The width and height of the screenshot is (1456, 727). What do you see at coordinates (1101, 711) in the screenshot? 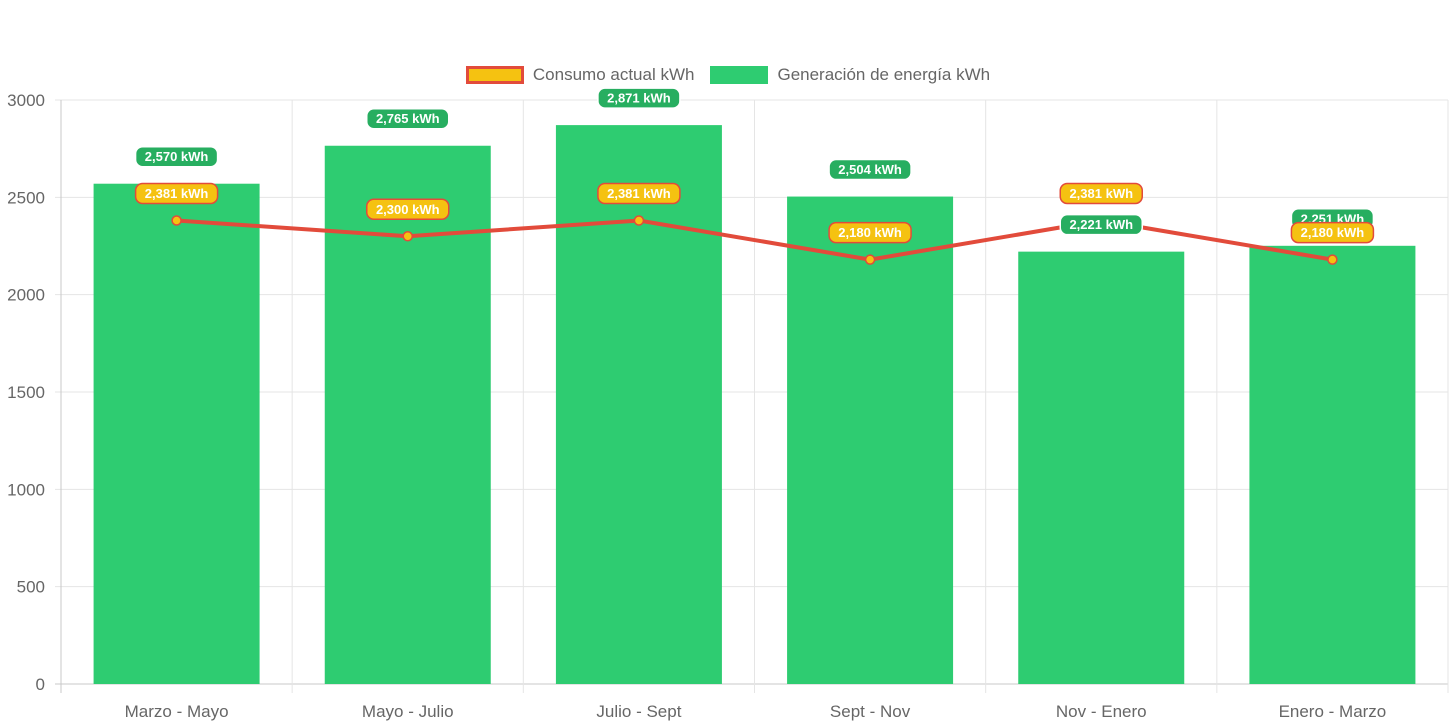
I see `x-tick-label: Nov - Enero` at bounding box center [1101, 711].